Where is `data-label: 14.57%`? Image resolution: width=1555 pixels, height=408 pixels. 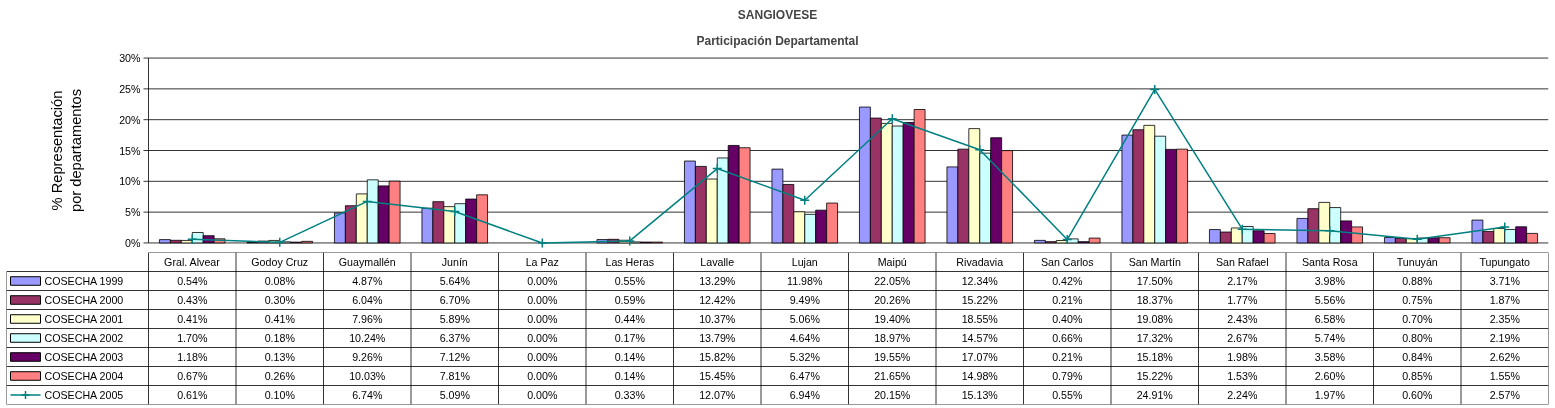 data-label: 14.57% is located at coordinates (980, 338).